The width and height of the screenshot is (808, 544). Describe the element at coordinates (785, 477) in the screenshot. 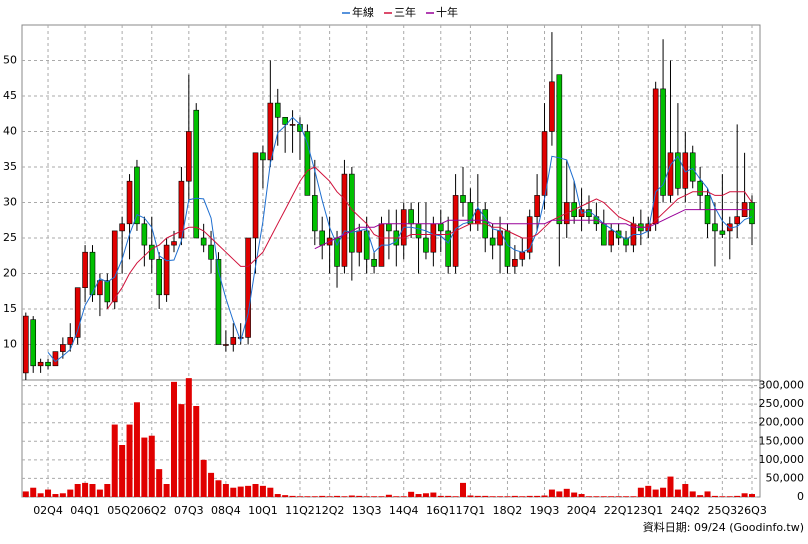

I see `y2-tick-label: 50,000` at that location.